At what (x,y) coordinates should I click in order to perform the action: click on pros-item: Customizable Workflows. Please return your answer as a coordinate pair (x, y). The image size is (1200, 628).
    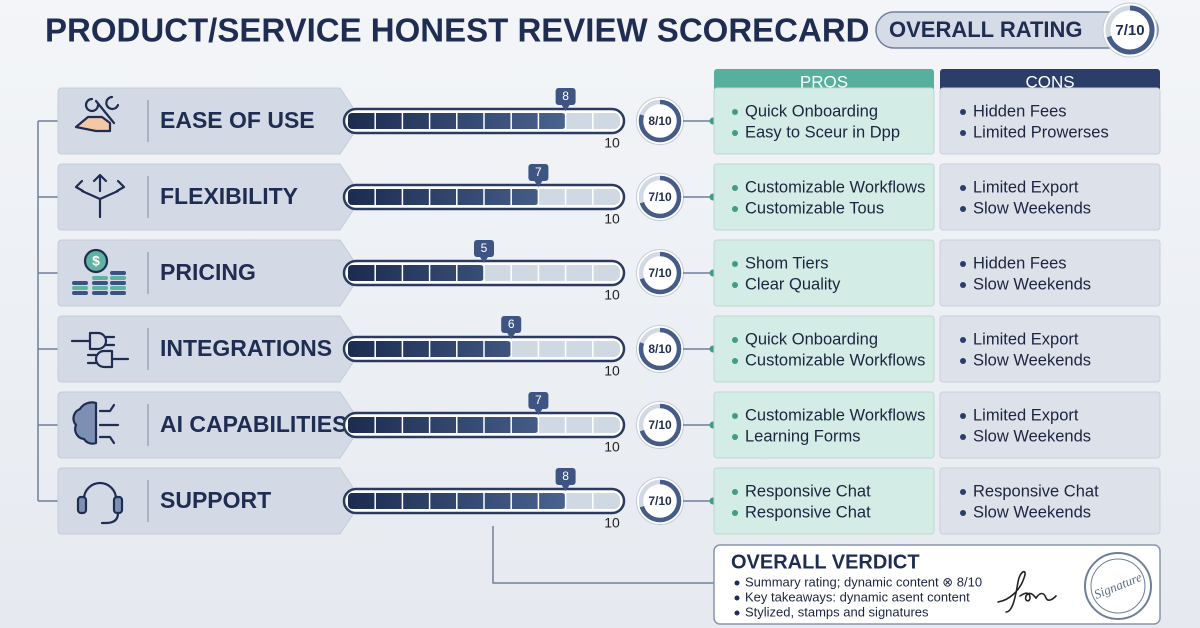
    Looking at the image, I should click on (835, 360).